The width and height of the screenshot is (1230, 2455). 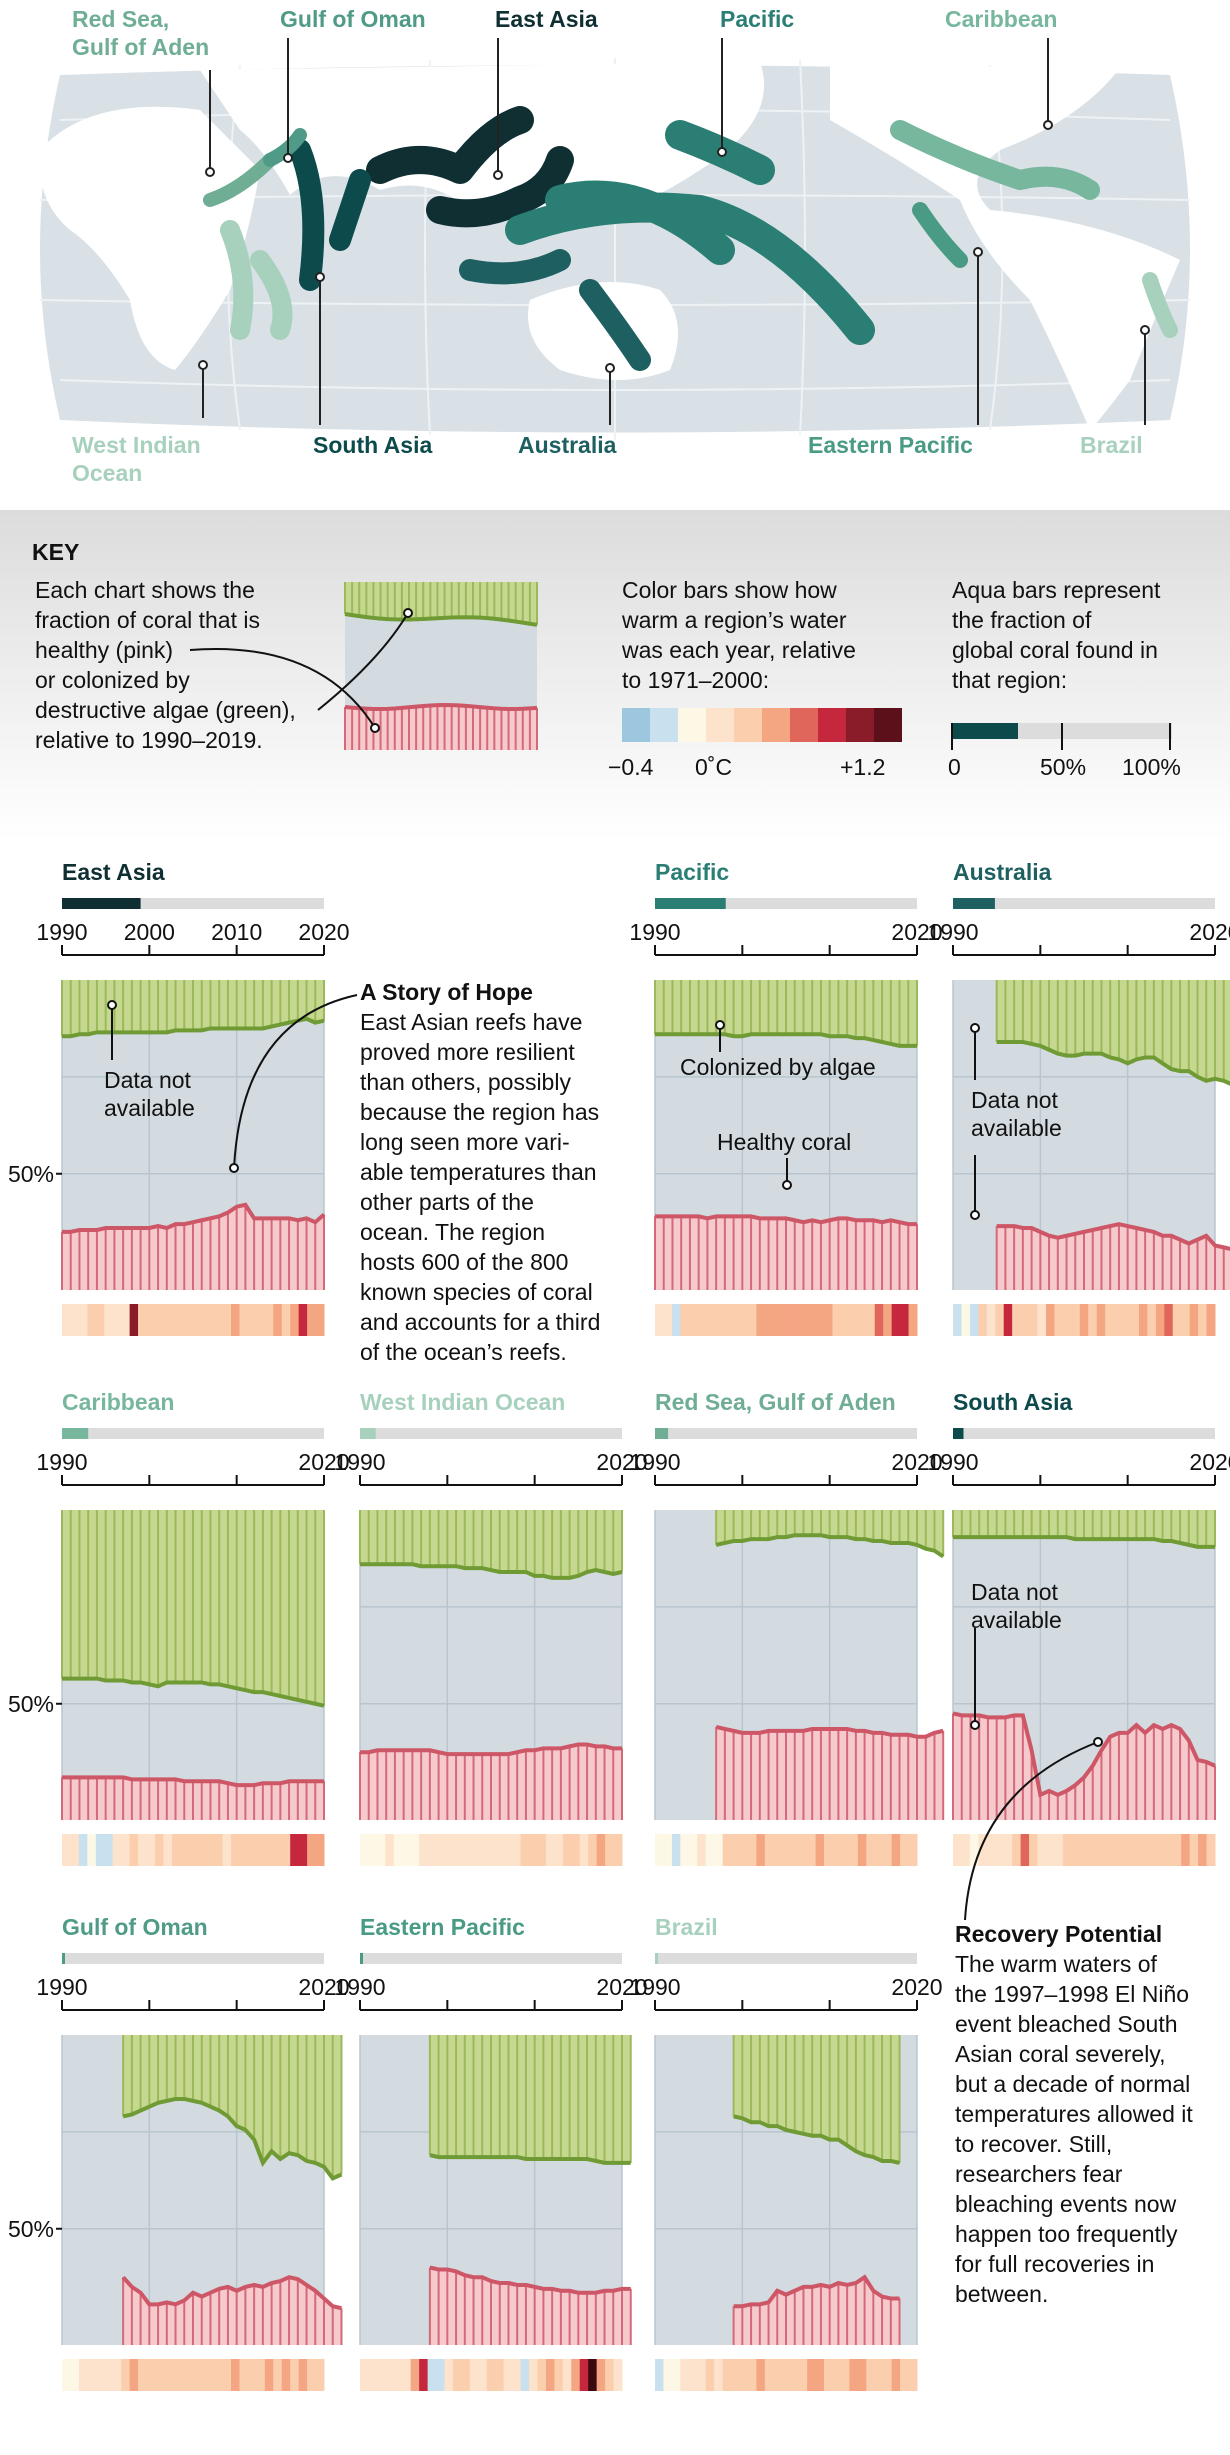 I want to click on reef-regions, so click(x=690, y=238).